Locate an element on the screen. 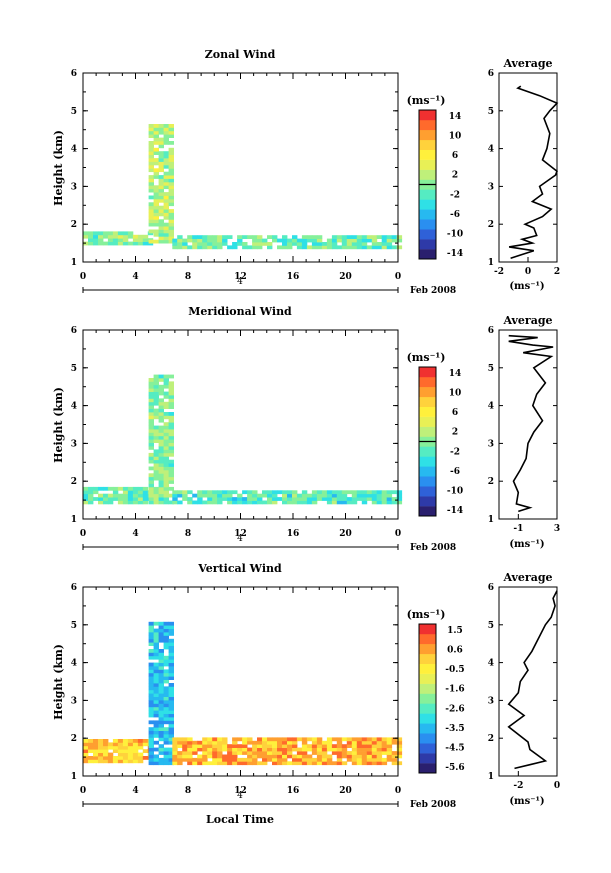 The height and width of the screenshot is (873, 611). profile-xlabel: (ms⁻¹) is located at coordinates (526, 801).